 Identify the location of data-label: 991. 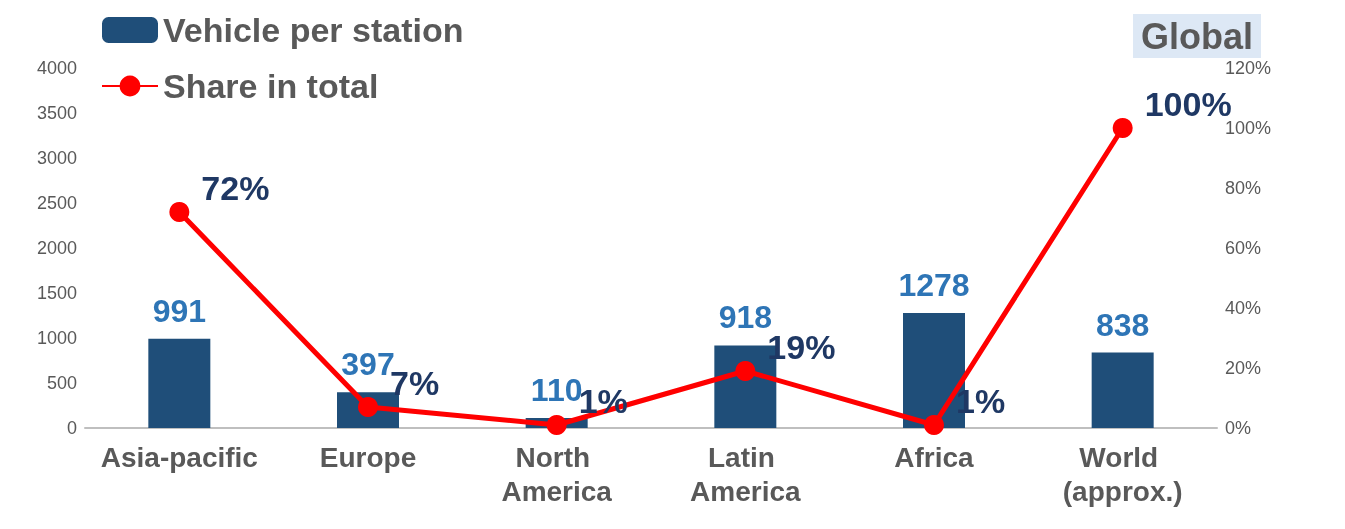
(179, 310).